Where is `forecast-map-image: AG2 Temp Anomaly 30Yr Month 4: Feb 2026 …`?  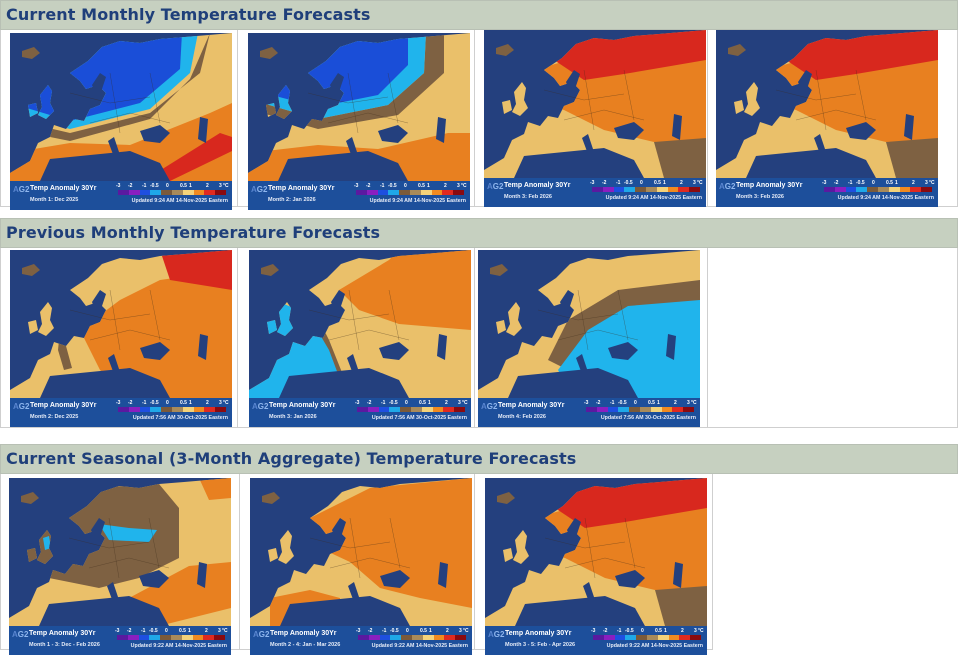
forecast-map-image: AG2 Temp Anomaly 30Yr Month 4: Feb 2026 … is located at coordinates (589, 338).